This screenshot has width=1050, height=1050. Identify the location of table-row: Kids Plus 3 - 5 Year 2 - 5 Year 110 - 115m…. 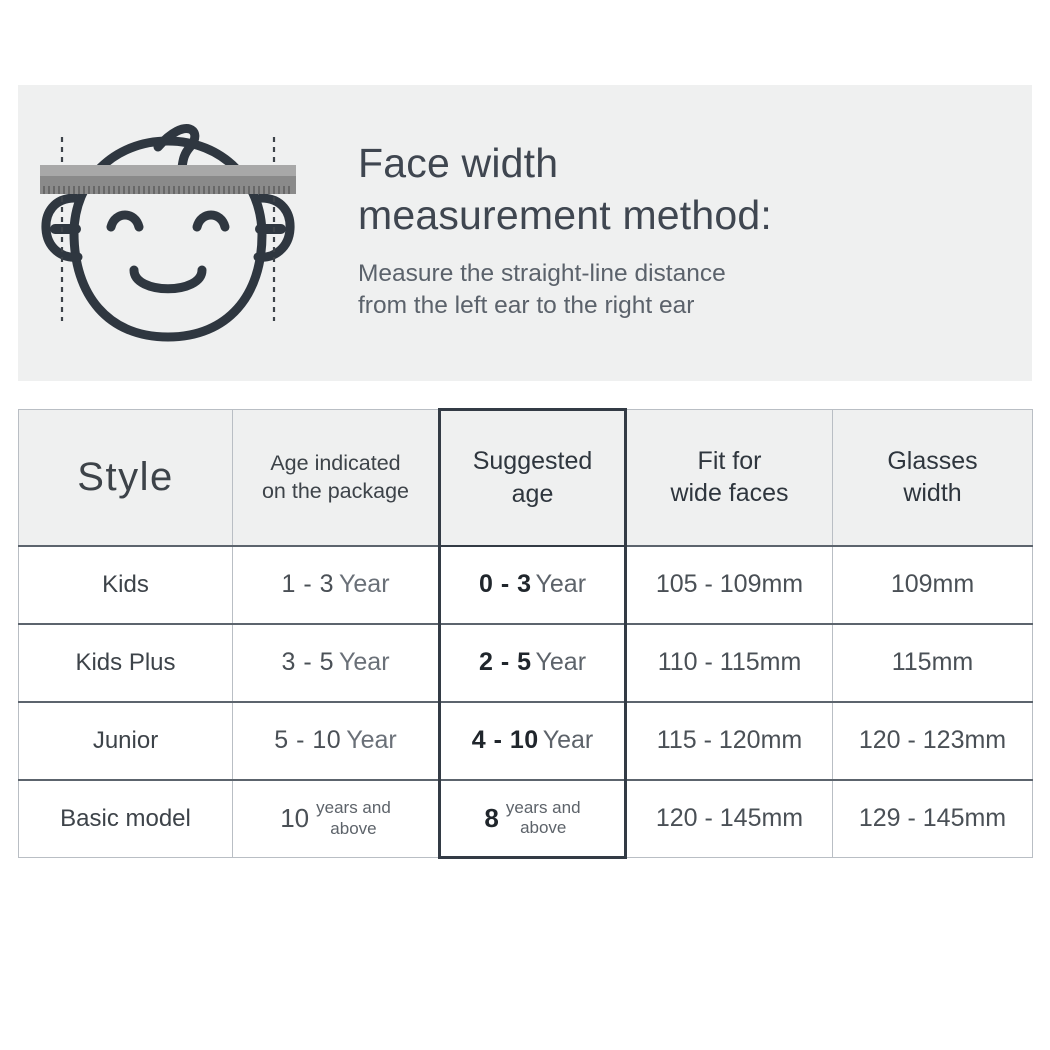
(525, 663).